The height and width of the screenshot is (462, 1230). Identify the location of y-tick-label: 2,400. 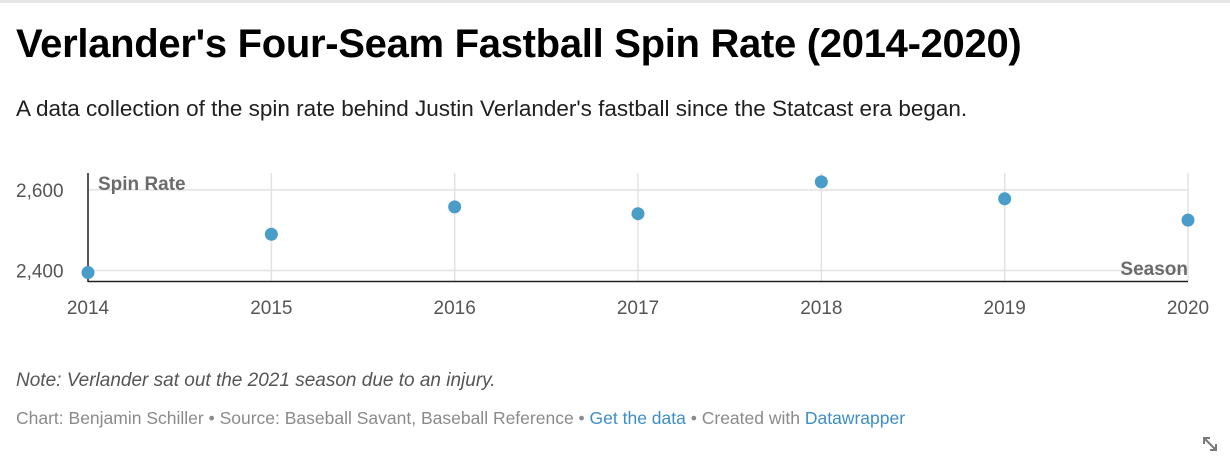
(40, 272).